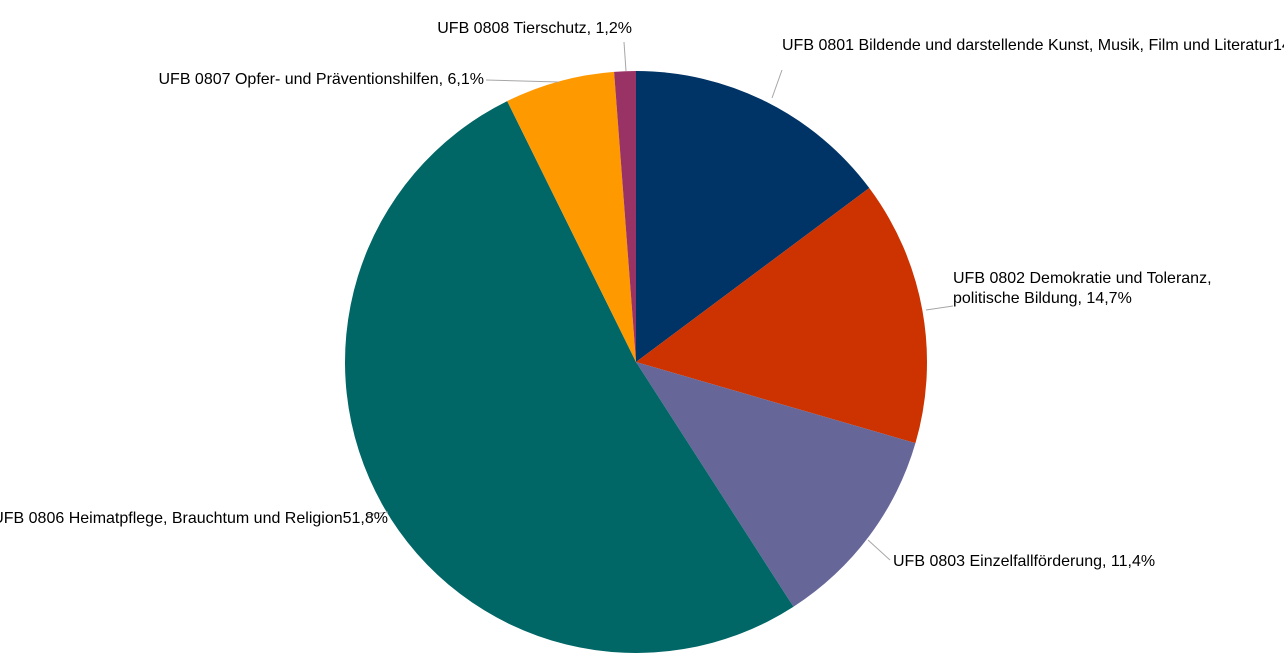 The width and height of the screenshot is (1284, 653). I want to click on data-label-category: UFB 0803 Einzelfallförderung, so click(997, 561).